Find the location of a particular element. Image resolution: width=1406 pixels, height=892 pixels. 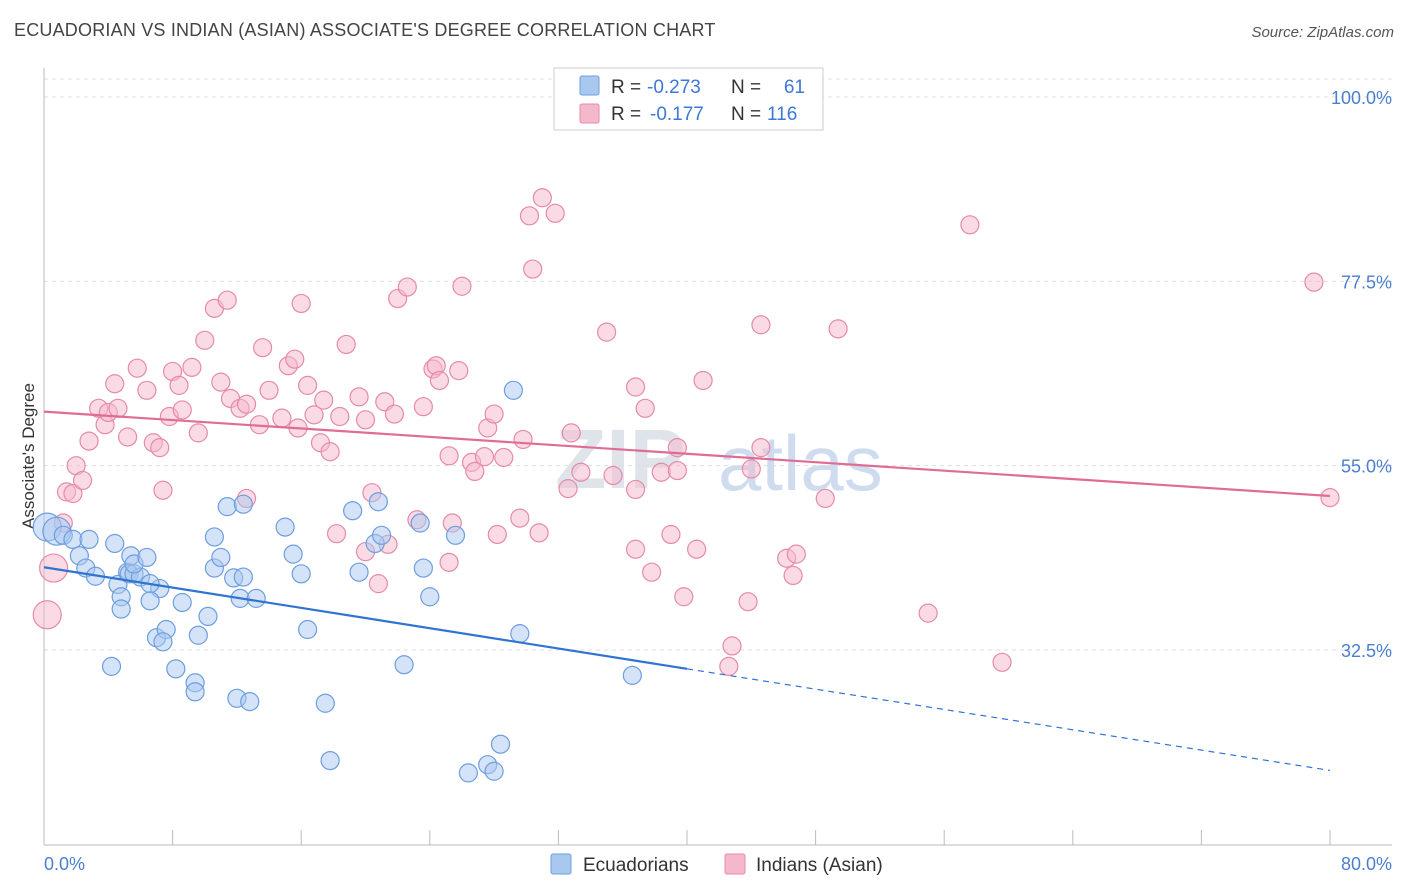

trend-line-ecuadorians is located at coordinates (365, 618).